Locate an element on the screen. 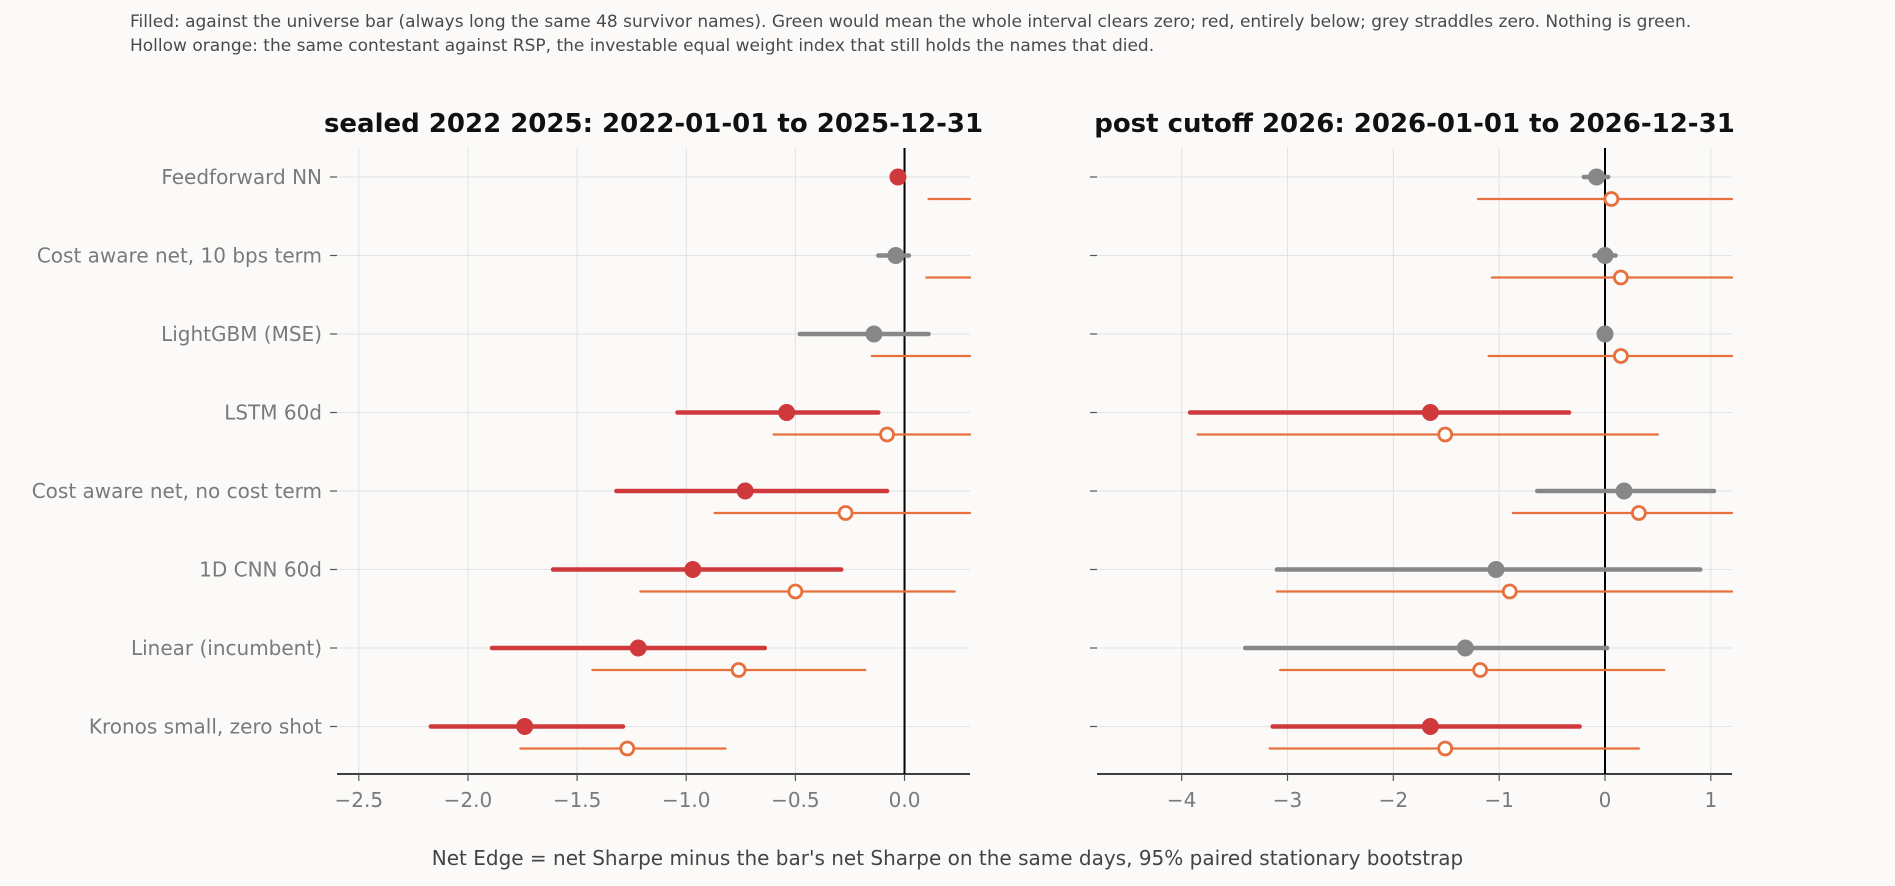 The height and width of the screenshot is (886, 1895). panel-1-xtick-label: −2.0 is located at coordinates (468, 800).